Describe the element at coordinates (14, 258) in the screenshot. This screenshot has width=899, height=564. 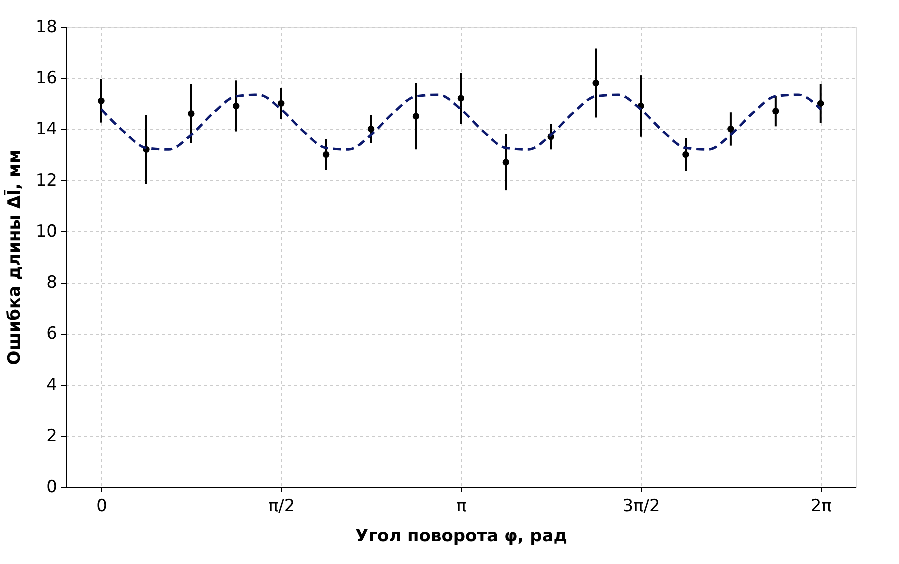
I see `y-axis-title: Ошибка длины Δl̄, мм` at that location.